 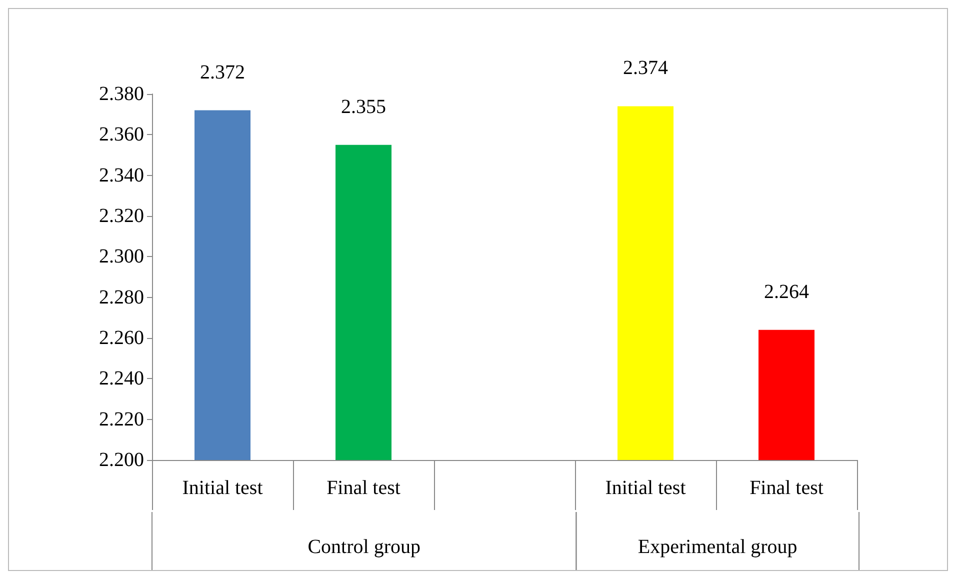 What do you see at coordinates (121, 135) in the screenshot?
I see `y-tick-label: 2.360` at bounding box center [121, 135].